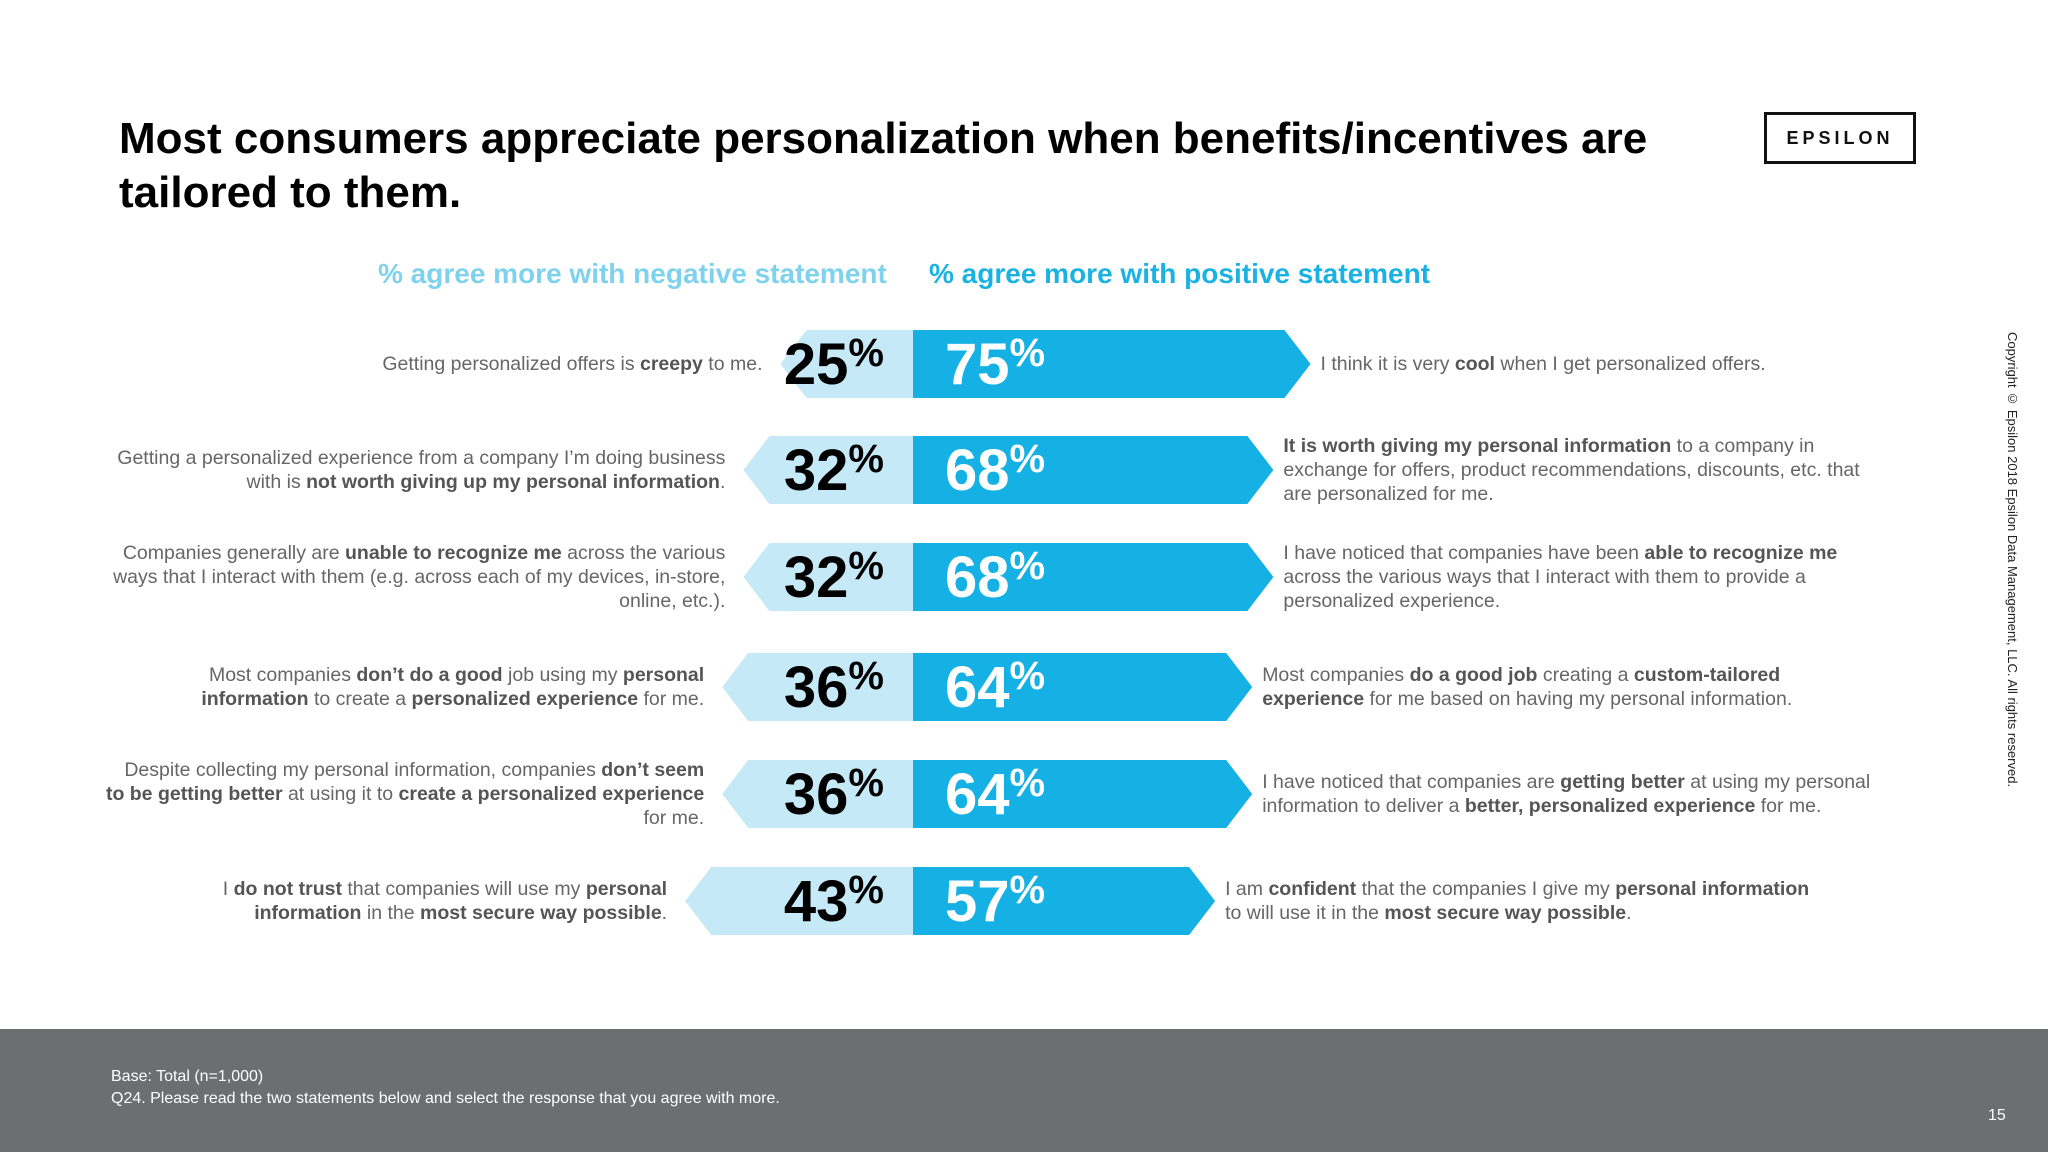 This screenshot has width=2048, height=1152. Describe the element at coordinates (187, 1076) in the screenshot. I see `footer-base: Base: Total (n=1,000)` at that location.